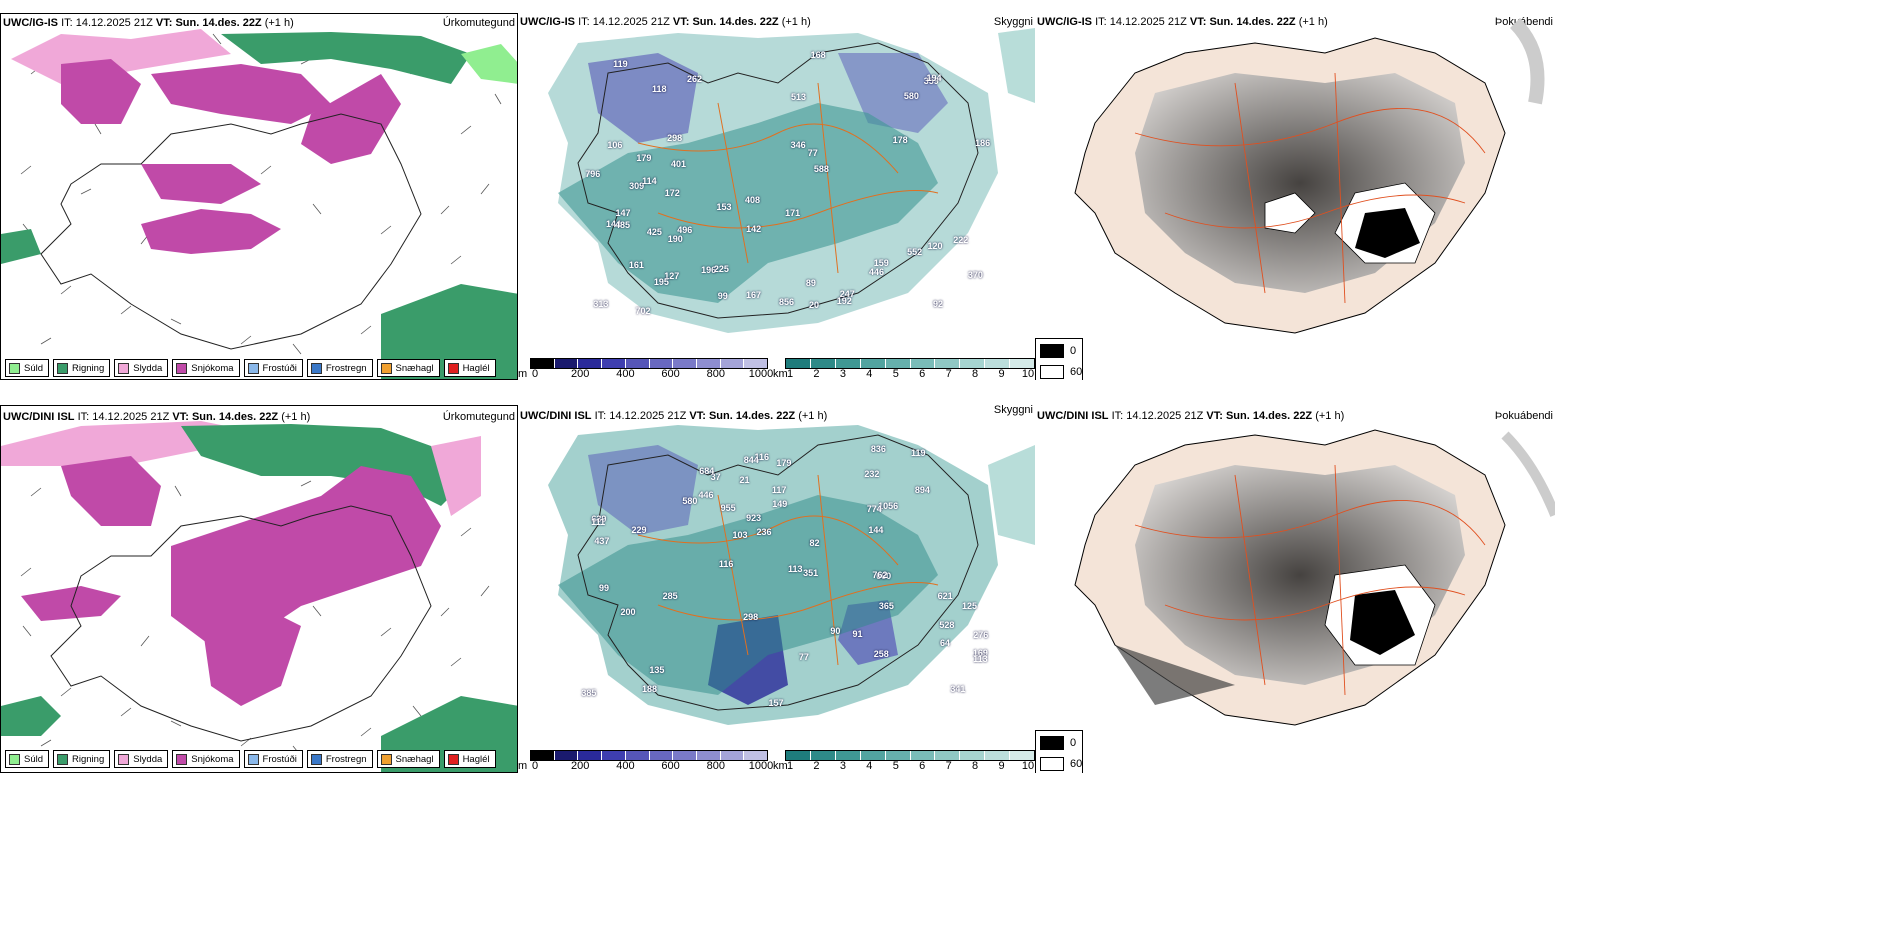  What do you see at coordinates (876, 530) in the screenshot?
I see `visibility-label: 144` at bounding box center [876, 530].